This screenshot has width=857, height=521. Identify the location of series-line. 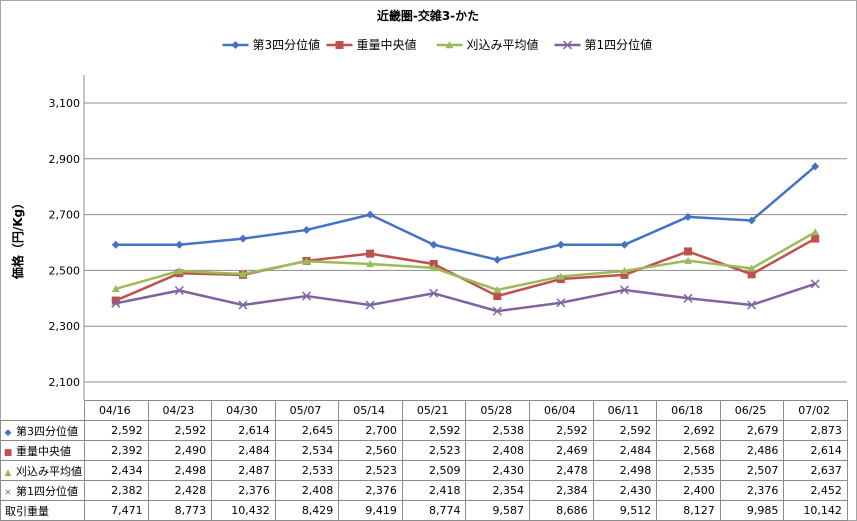
(465, 297).